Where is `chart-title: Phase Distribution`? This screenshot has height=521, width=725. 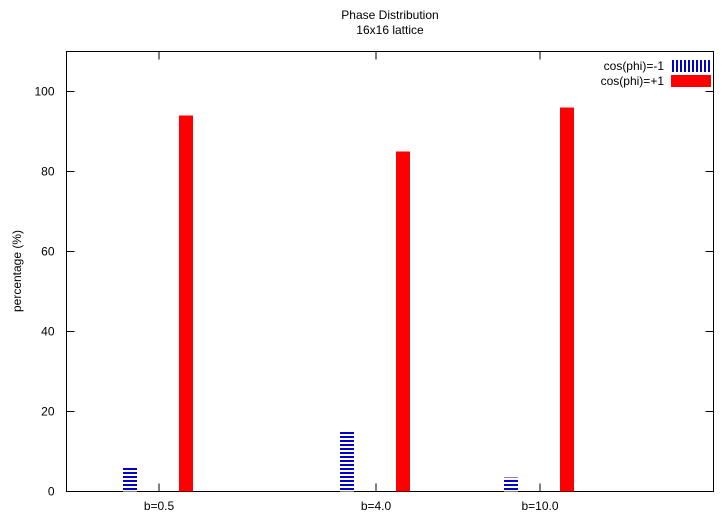 chart-title: Phase Distribution is located at coordinates (389, 15).